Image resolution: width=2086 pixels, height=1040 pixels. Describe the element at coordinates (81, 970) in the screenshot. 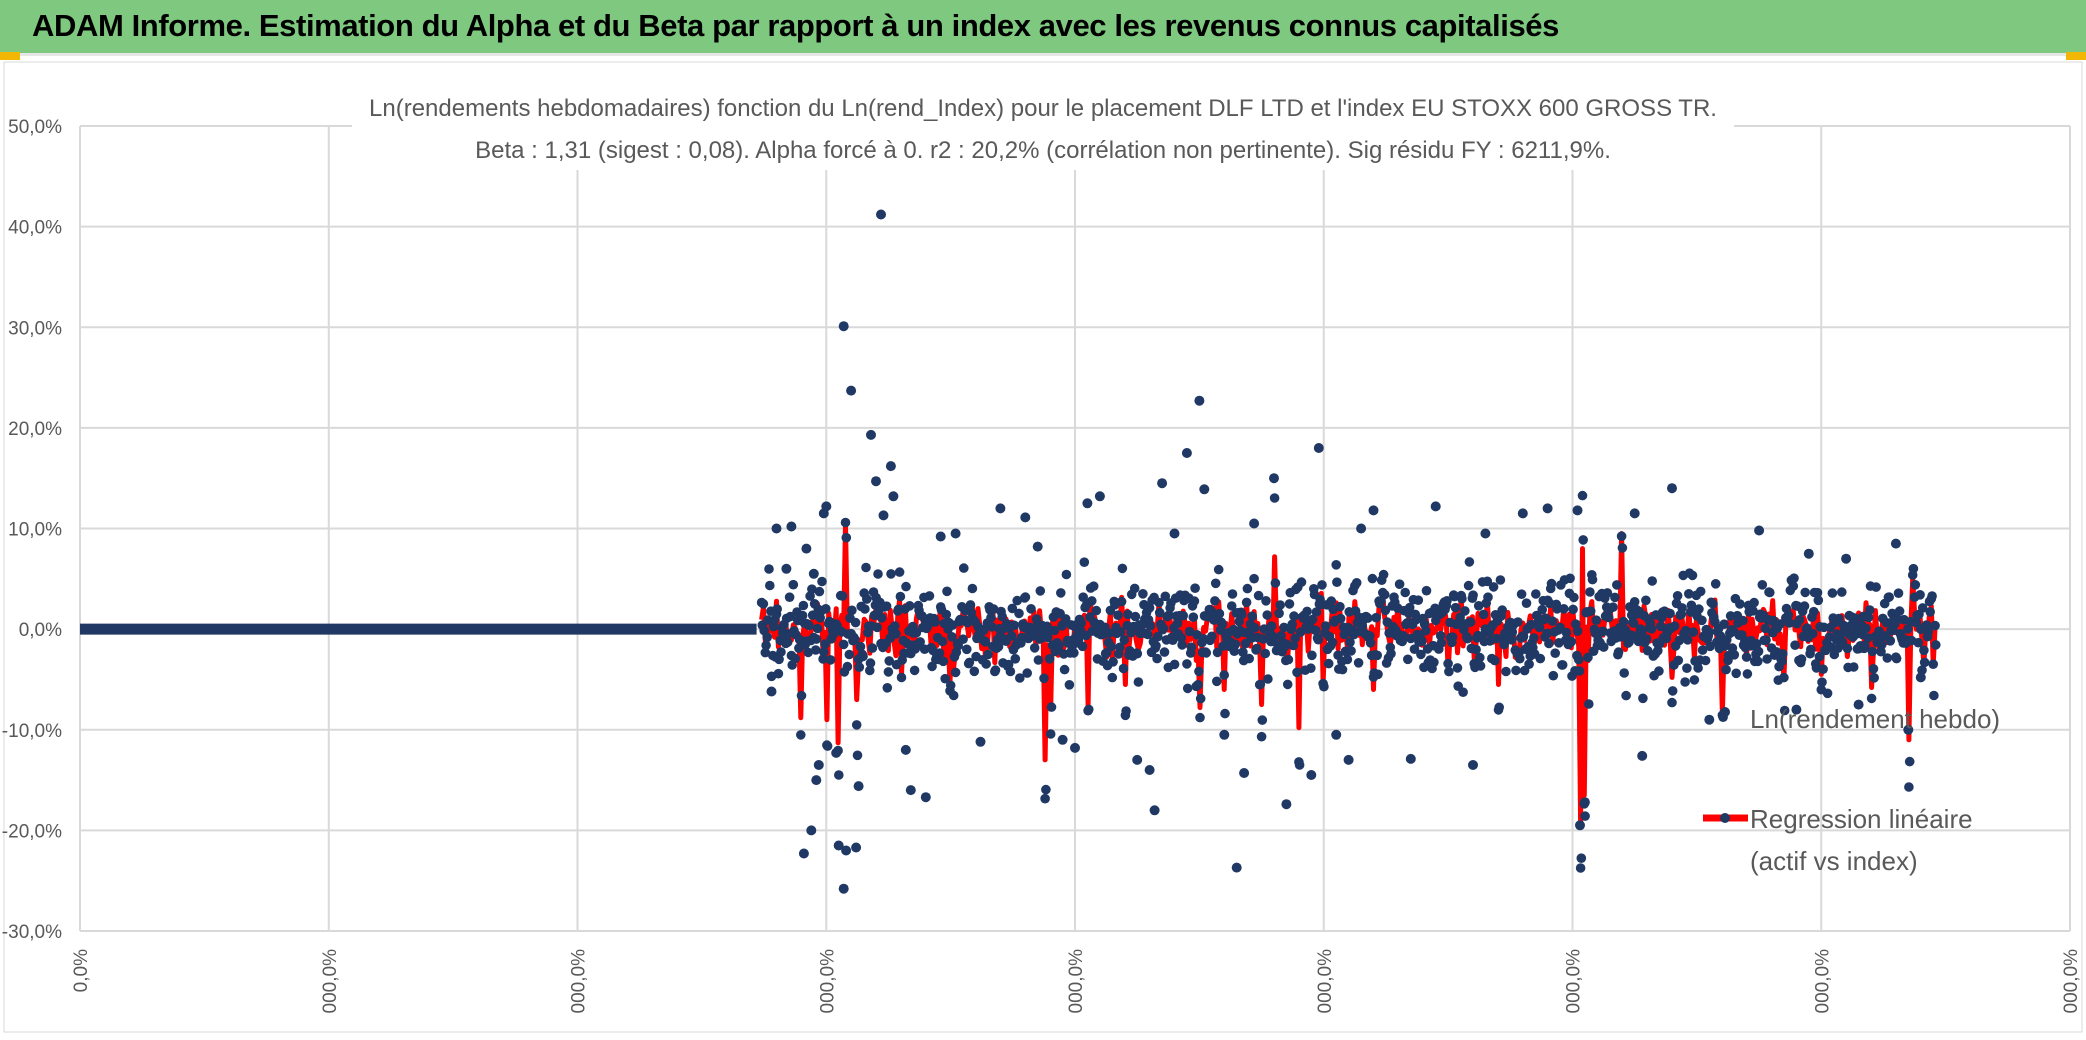

I see `x-tick-label: 0,0%` at that location.